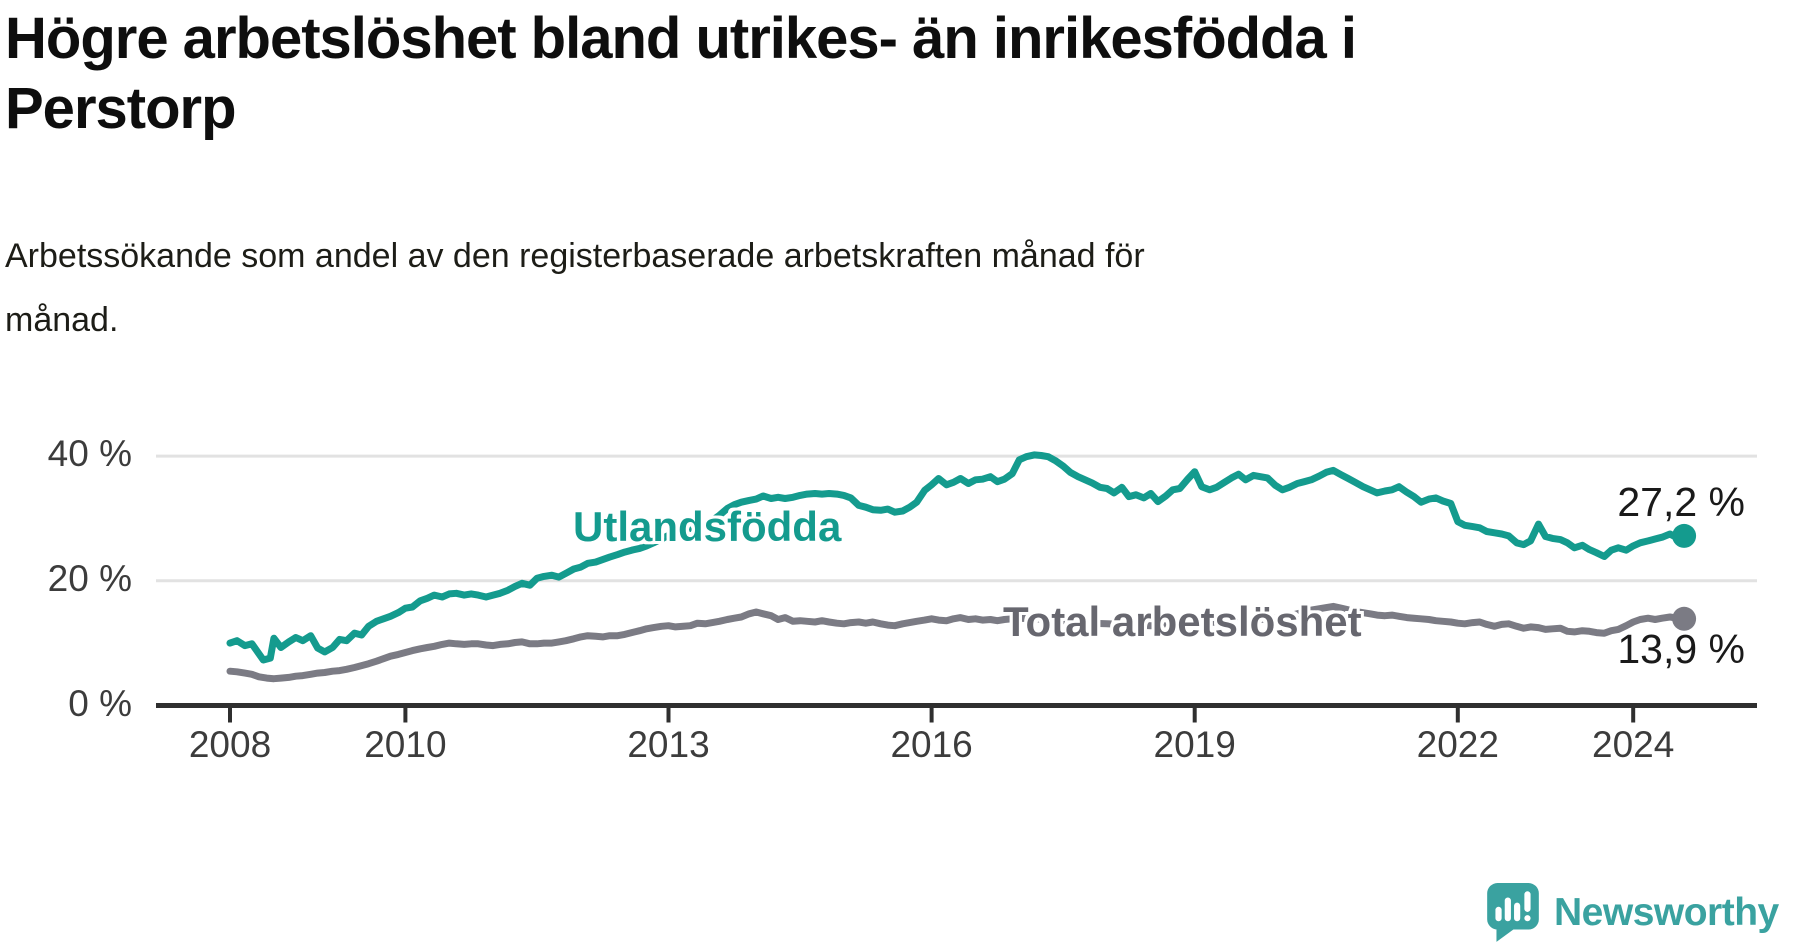 This screenshot has width=1800, height=948. Describe the element at coordinates (1513, 912) in the screenshot. I see `newsworthy-logo-icon` at that location.